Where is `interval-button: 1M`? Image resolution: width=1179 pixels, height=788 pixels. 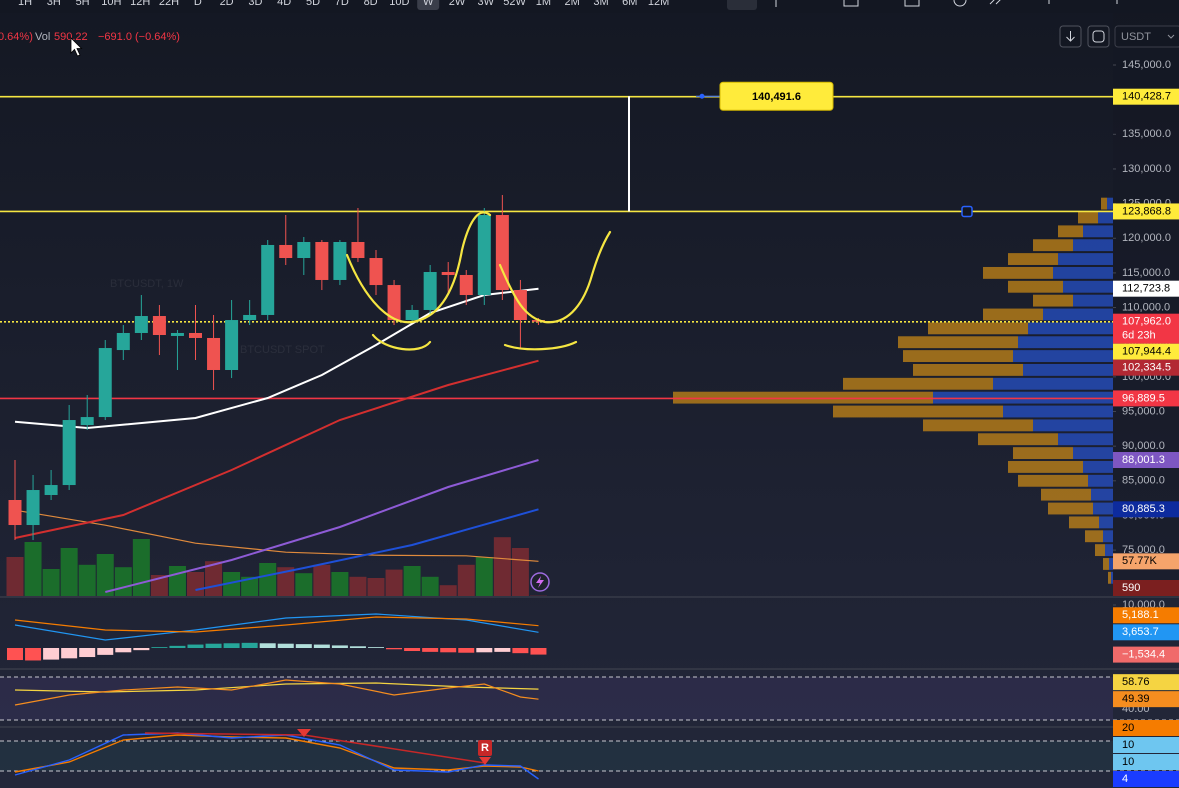 interval-button: 1M is located at coordinates (543, 4).